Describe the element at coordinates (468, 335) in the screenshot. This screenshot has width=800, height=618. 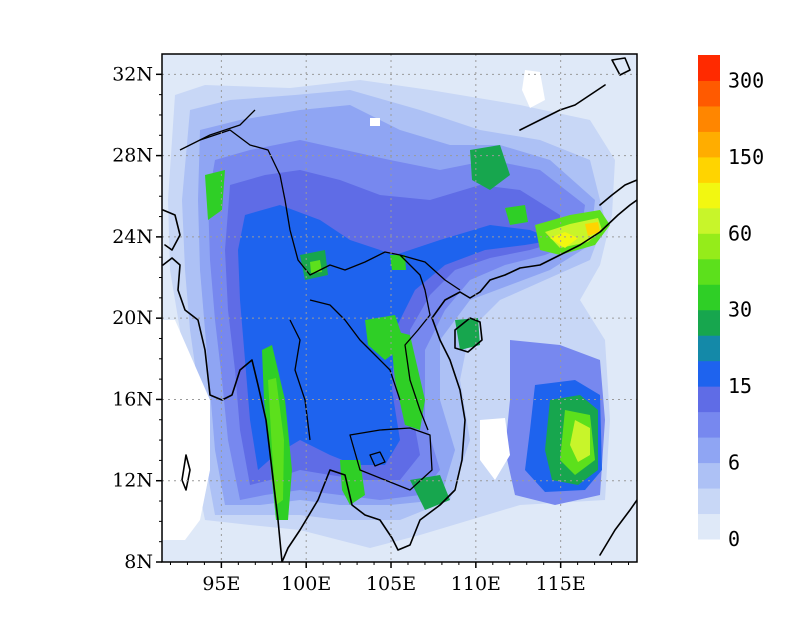
I see `coast-hainan` at that location.